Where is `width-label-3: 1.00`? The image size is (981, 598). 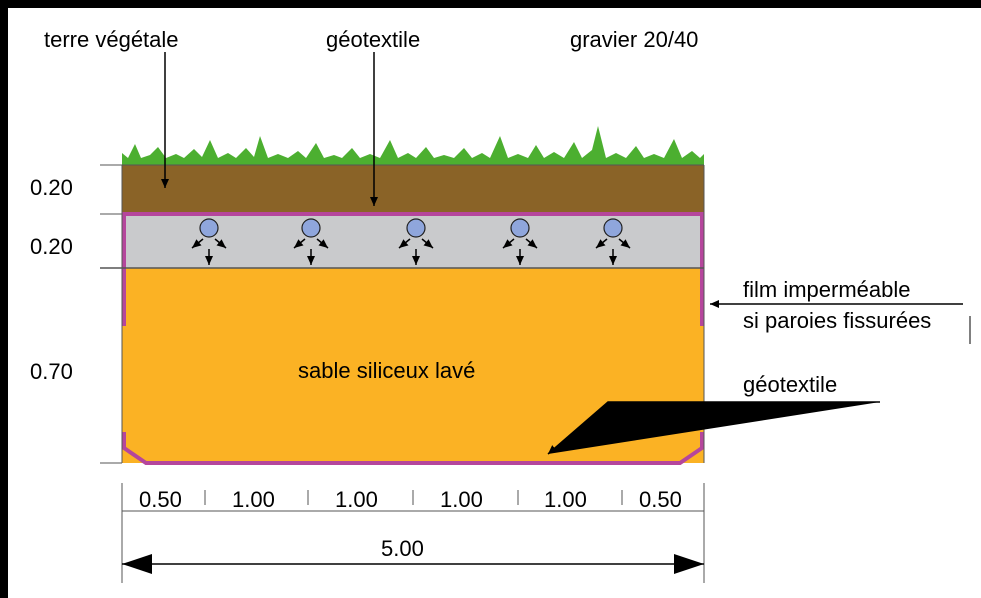
width-label-3: 1.00 is located at coordinates (356, 499).